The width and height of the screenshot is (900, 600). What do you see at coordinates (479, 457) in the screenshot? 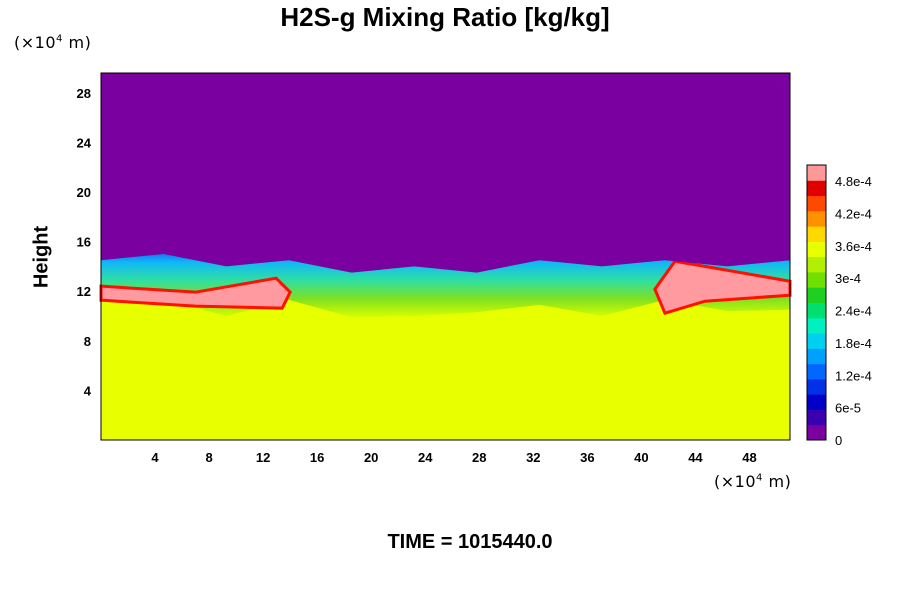
I see `x-tick-label: 28` at bounding box center [479, 457].